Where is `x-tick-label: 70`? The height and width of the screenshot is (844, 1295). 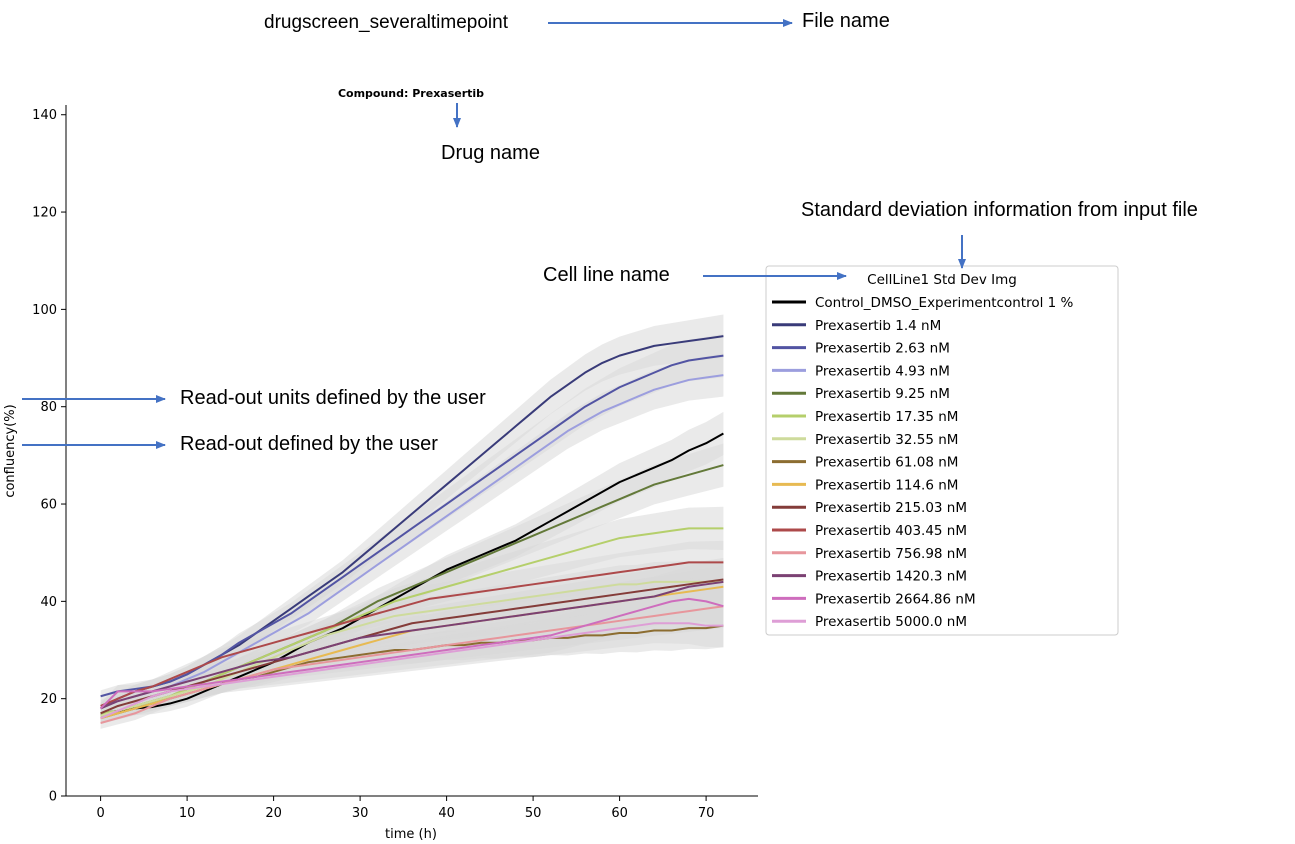
x-tick-label: 70 is located at coordinates (706, 813).